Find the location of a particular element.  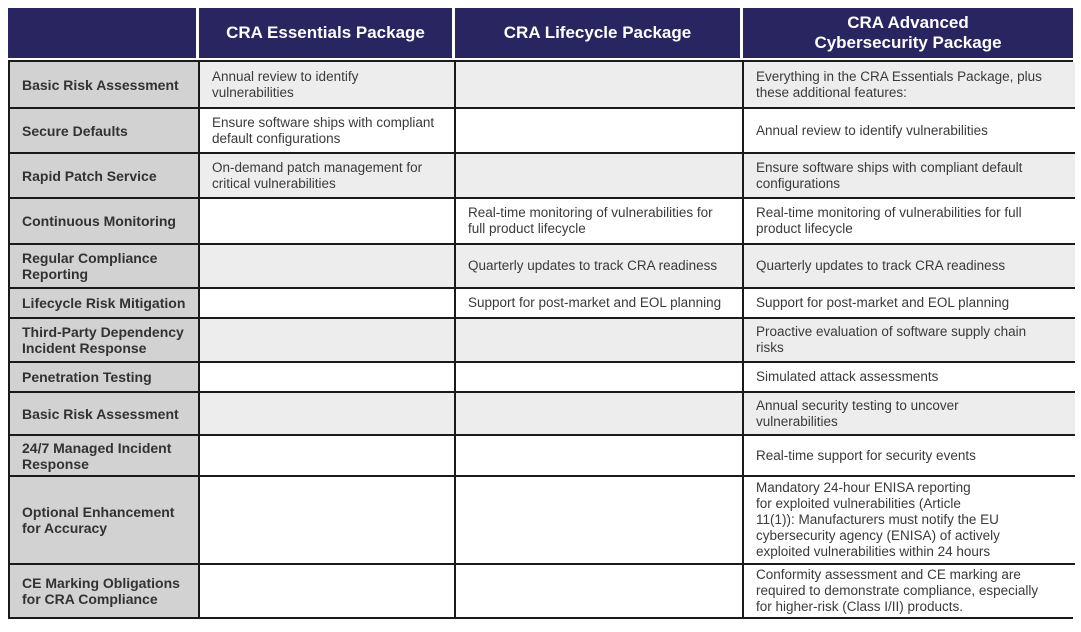

cell-lifecycle: Support for post-market and EOL planning is located at coordinates (598, 302).